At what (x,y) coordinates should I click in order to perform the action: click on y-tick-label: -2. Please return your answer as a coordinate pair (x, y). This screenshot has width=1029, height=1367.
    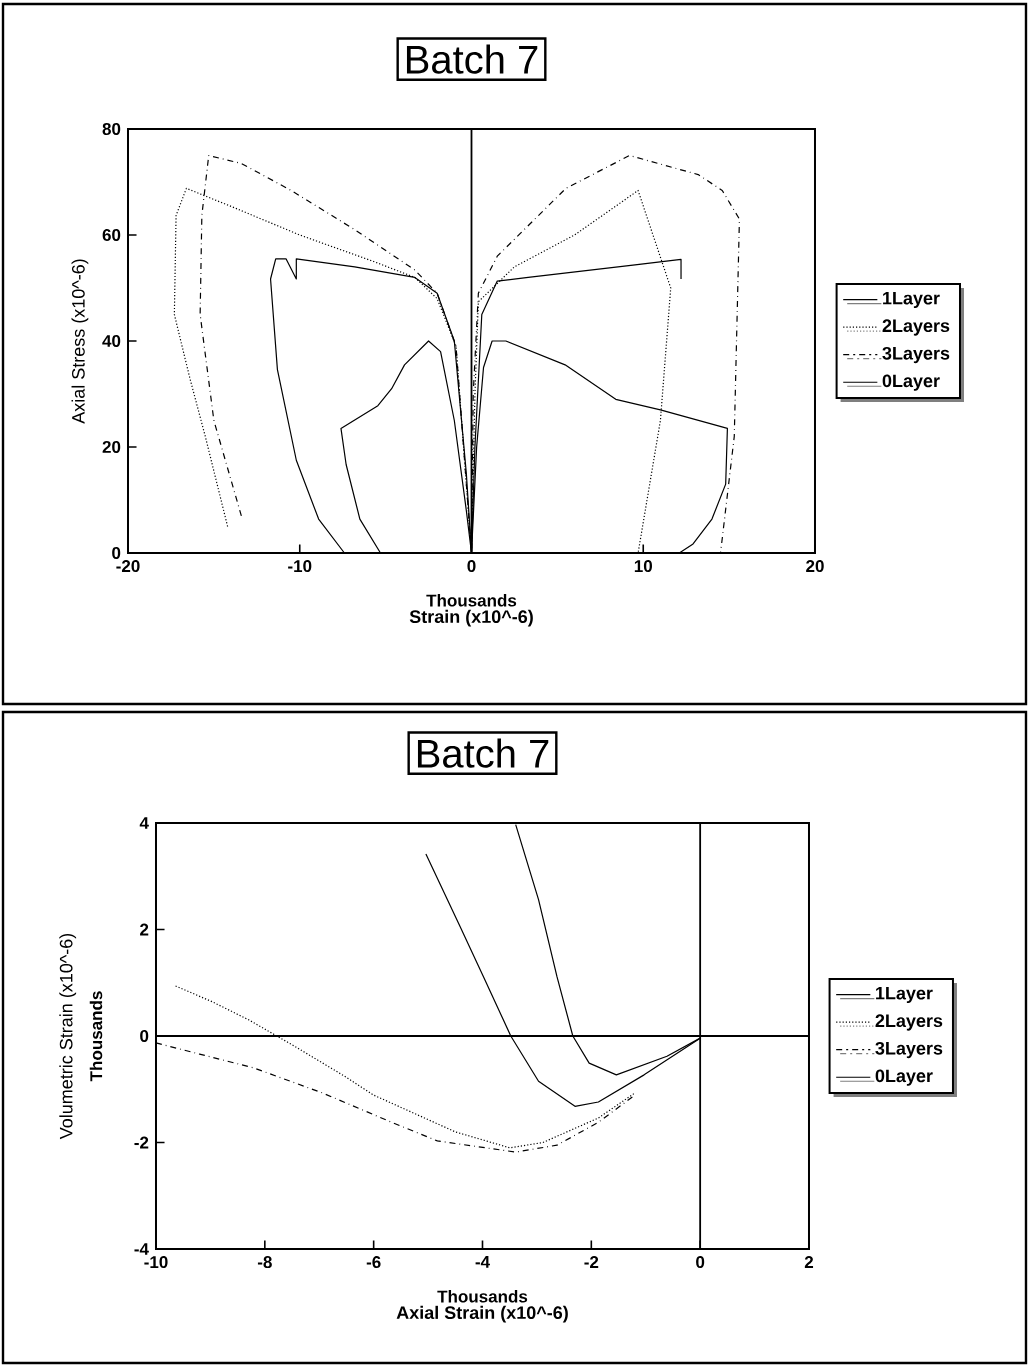
    Looking at the image, I should click on (141, 1142).